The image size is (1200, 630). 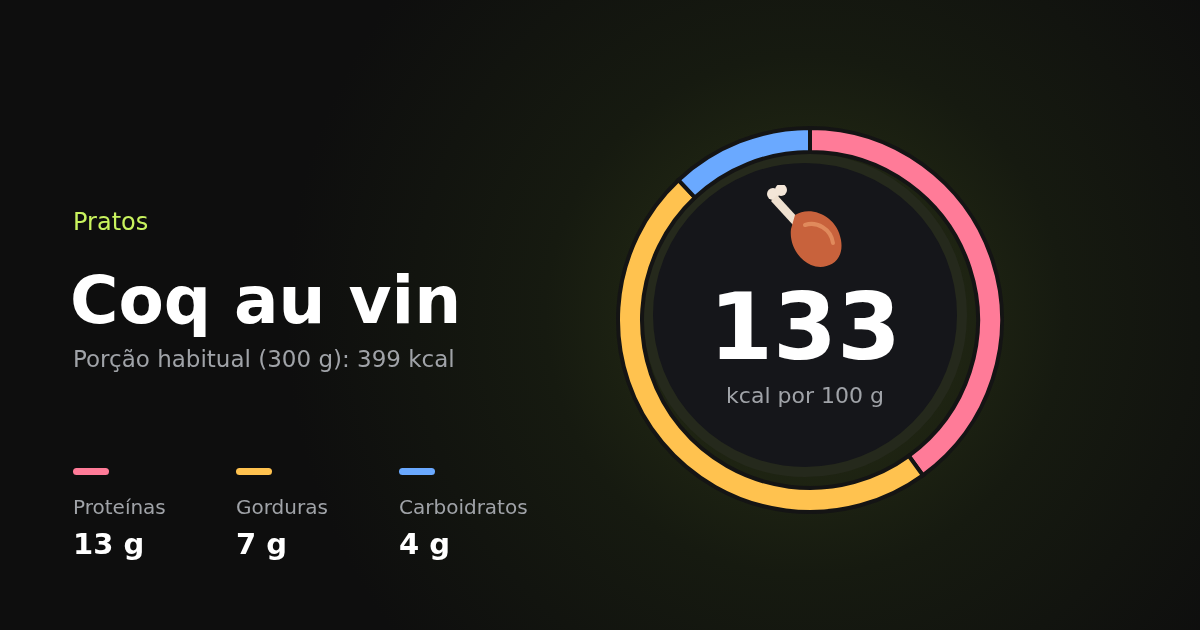 What do you see at coordinates (120, 507) in the screenshot?
I see `legend-label: Proteínas` at bounding box center [120, 507].